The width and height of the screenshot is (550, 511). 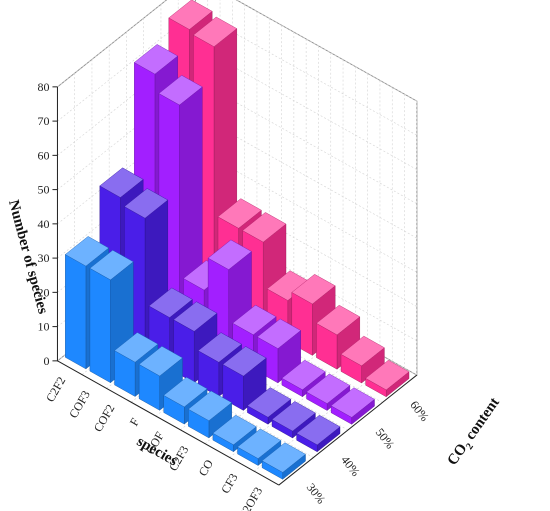 I want to click on z-tick-label: 70, so click(x=43, y=121).